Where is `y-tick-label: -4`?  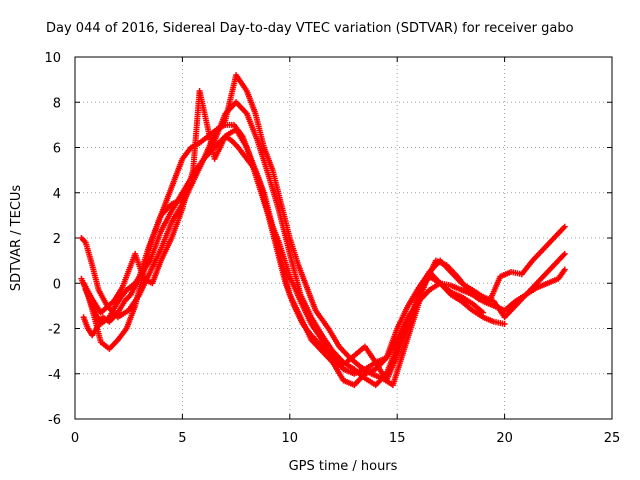 y-tick-label: -4 is located at coordinates (54, 375).